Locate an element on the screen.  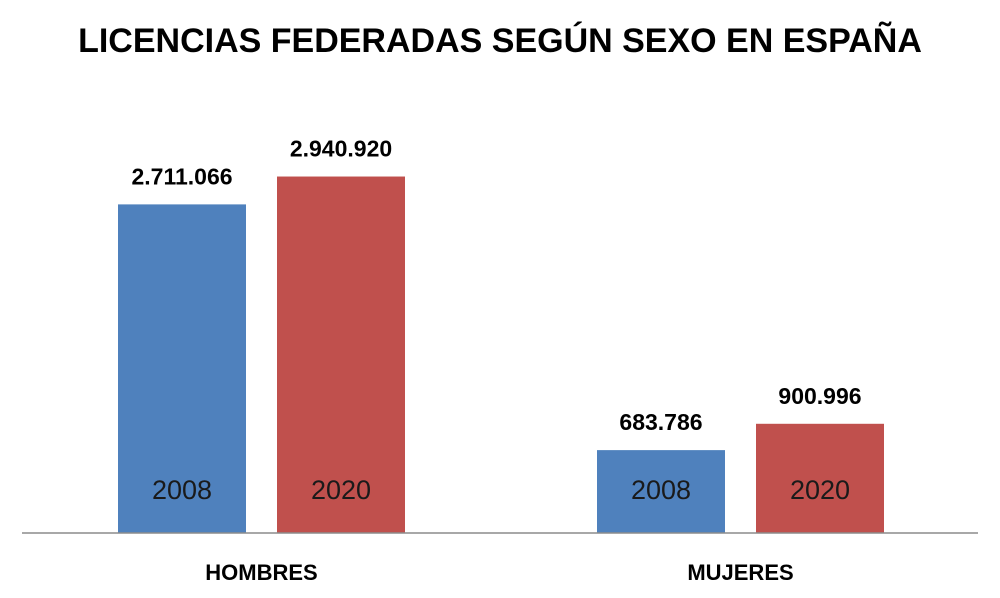
series-label-mujeres-2008: 2008 is located at coordinates (661, 490).